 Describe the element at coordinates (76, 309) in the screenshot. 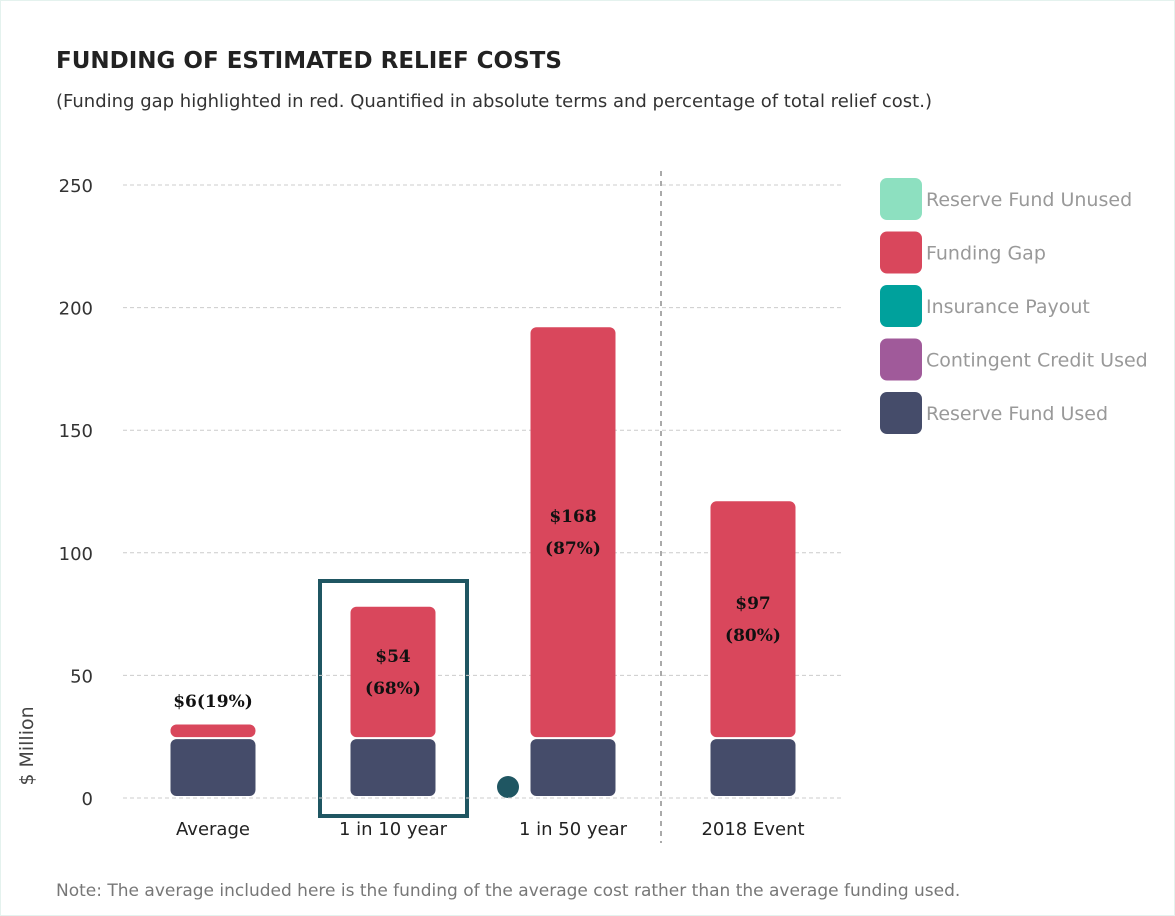

I see `y-tick-label: 200` at that location.